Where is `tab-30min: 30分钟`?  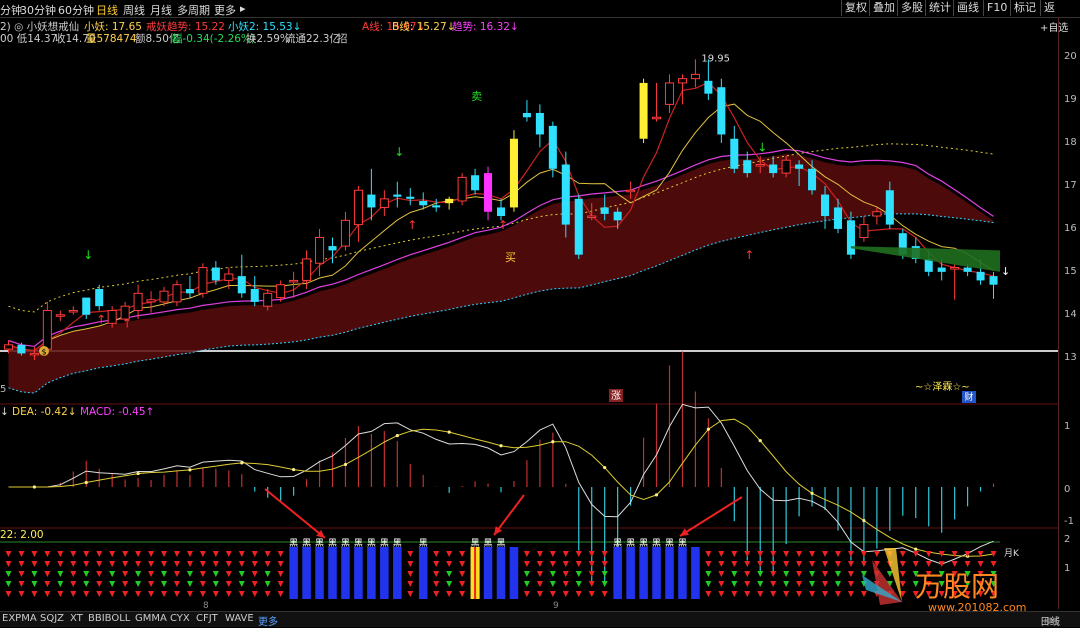 tab-30min: 30分钟 is located at coordinates (38, 10).